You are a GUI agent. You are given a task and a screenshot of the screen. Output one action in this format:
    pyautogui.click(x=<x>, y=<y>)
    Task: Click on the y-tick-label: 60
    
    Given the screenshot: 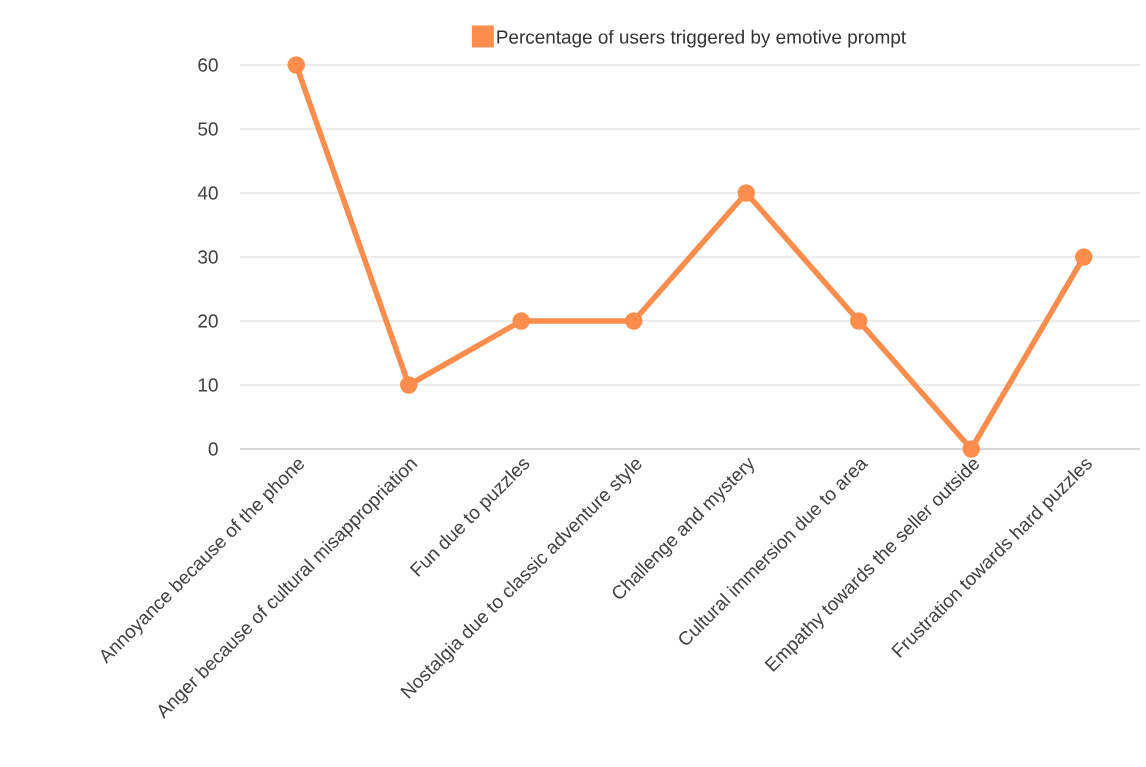 What is the action you would take?
    pyautogui.click(x=208, y=65)
    